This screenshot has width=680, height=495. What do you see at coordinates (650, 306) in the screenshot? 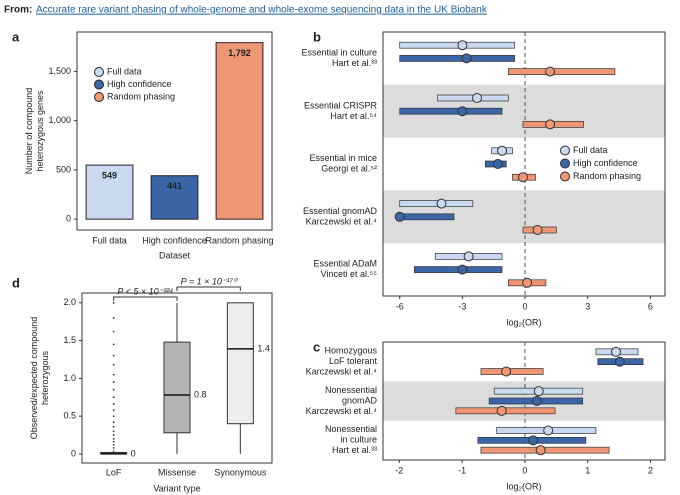
I see `x-tick-label: 6` at bounding box center [650, 306].